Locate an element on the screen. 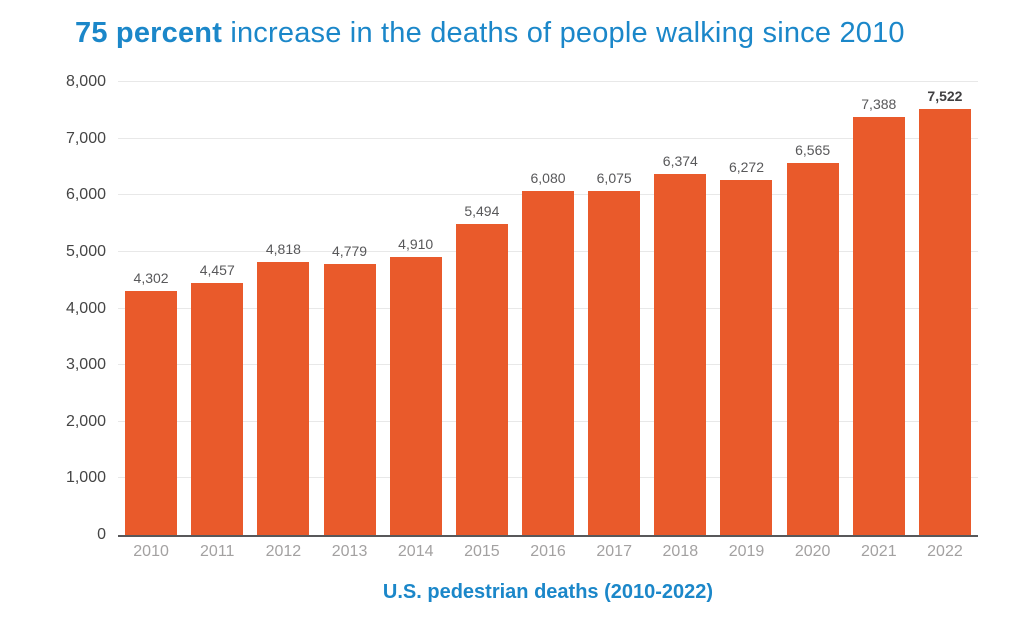 This screenshot has width=1024, height=627. bar-band-2017: 6,075 2017 is located at coordinates (614, 321).